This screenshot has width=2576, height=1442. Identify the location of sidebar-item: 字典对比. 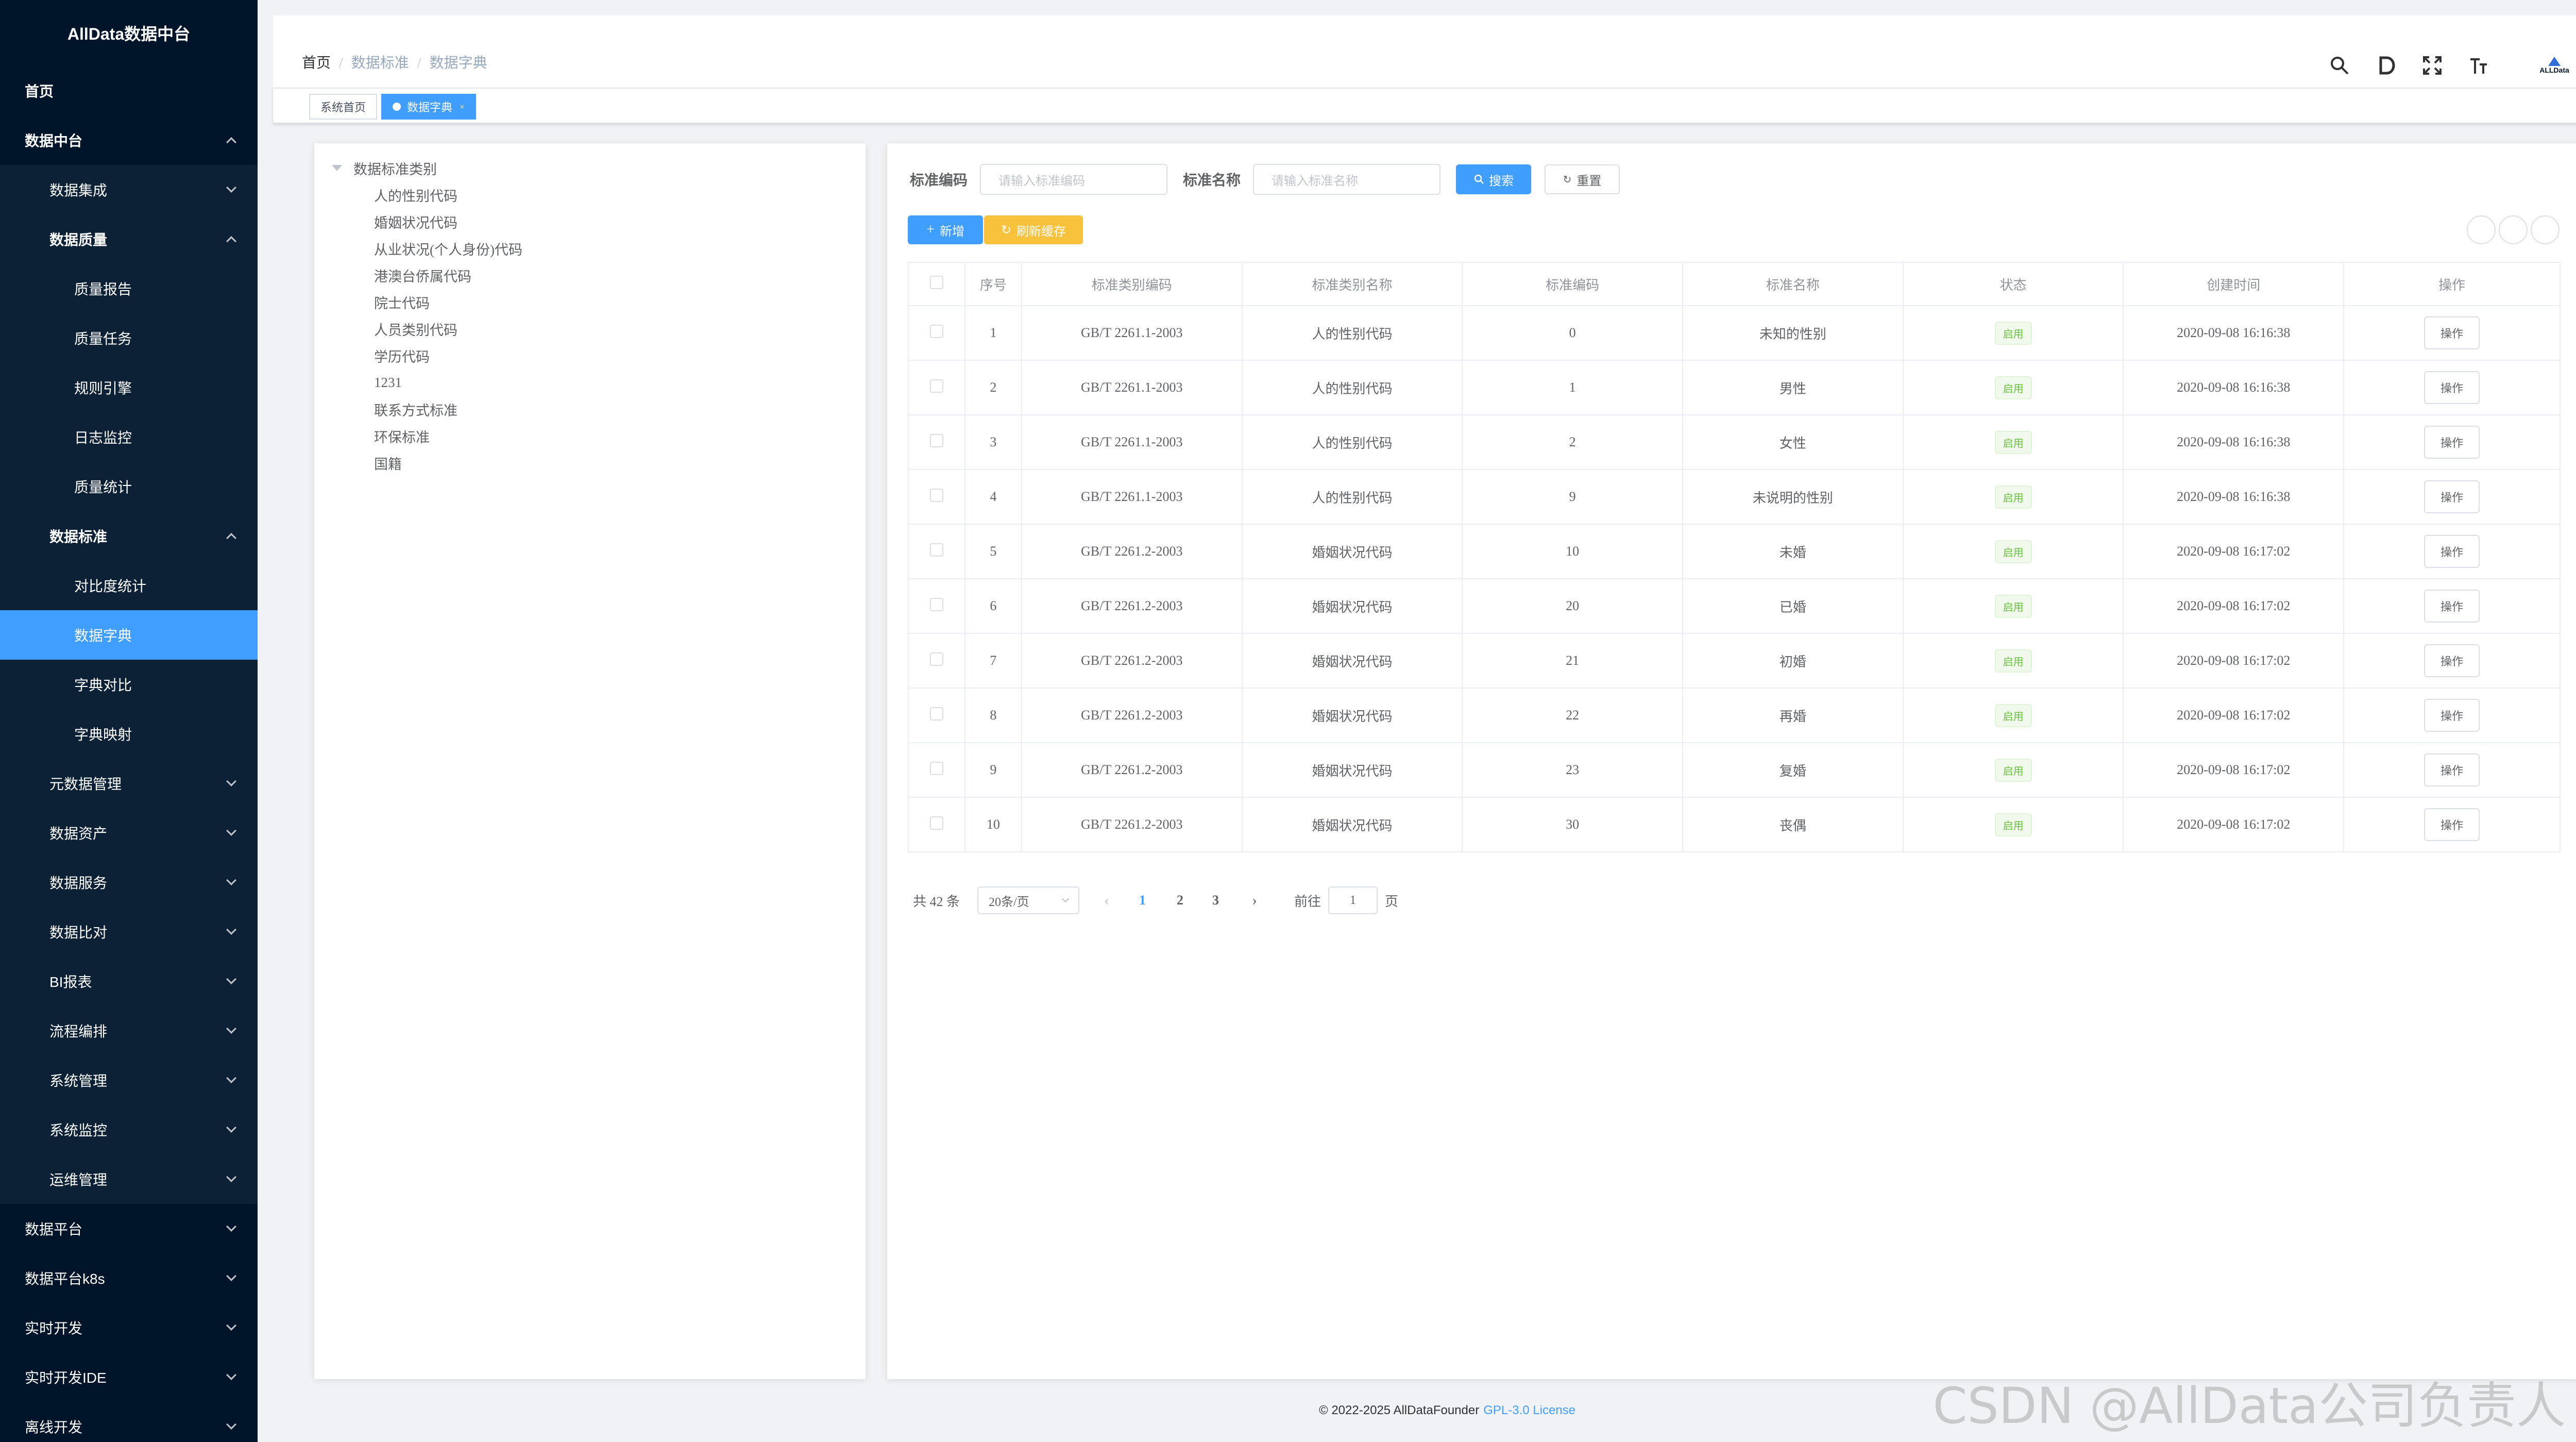
(129, 684).